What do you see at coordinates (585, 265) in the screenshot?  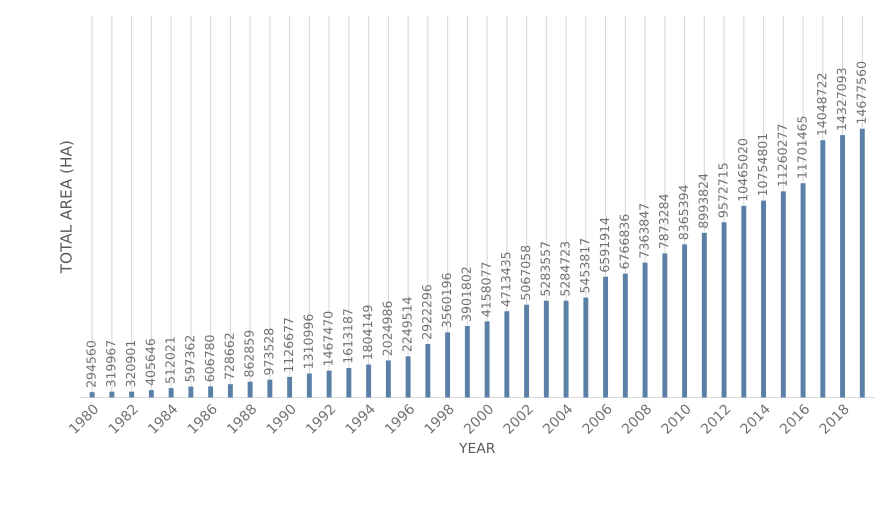 I see `data-label: 5453817` at bounding box center [585, 265].